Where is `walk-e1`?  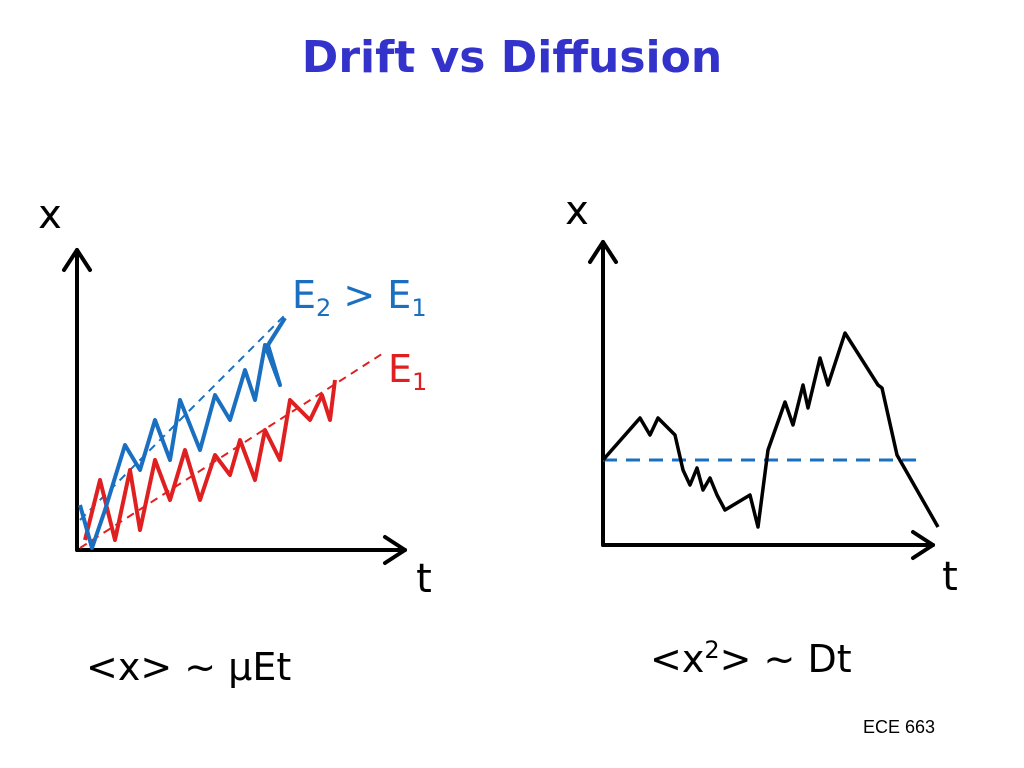
walk-e1 is located at coordinates (210, 460).